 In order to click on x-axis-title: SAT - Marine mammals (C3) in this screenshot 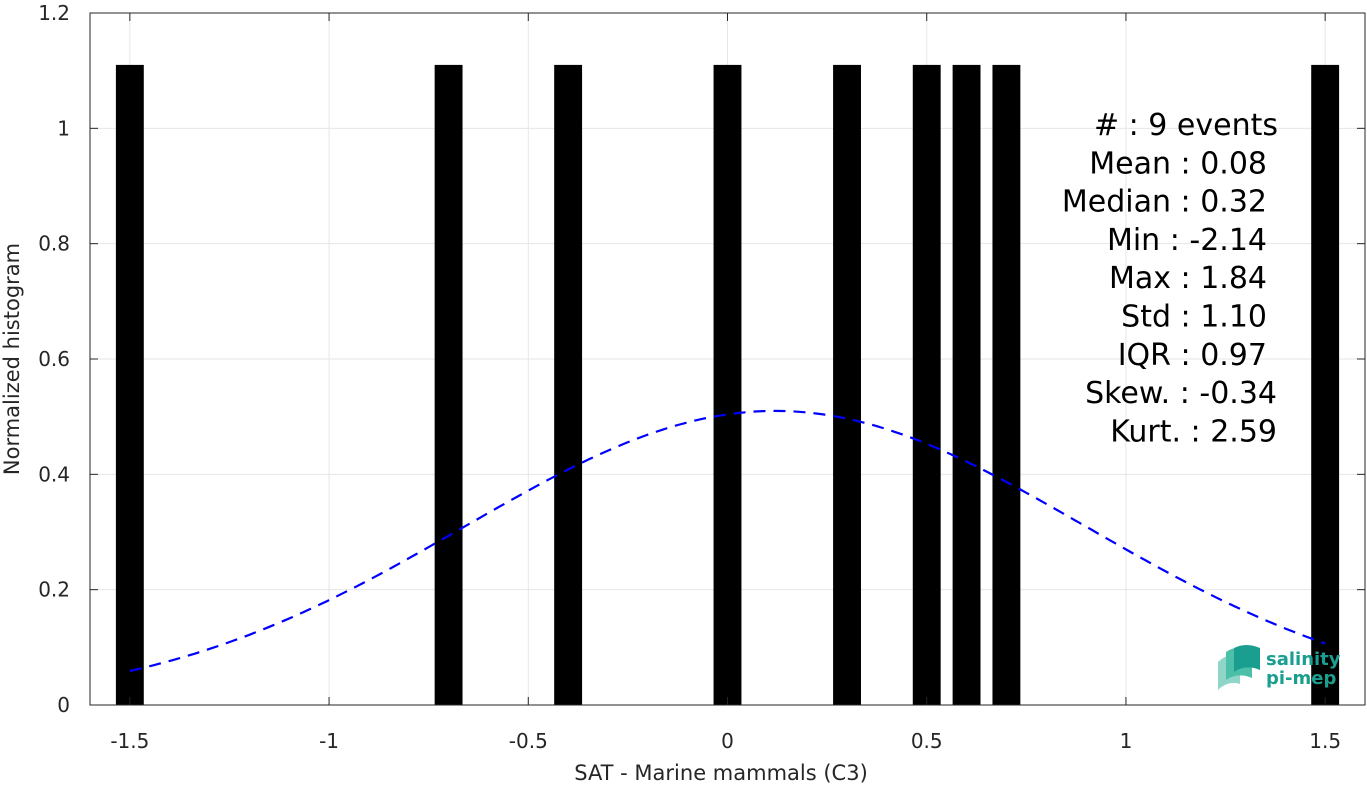, I will do `click(721, 773)`.